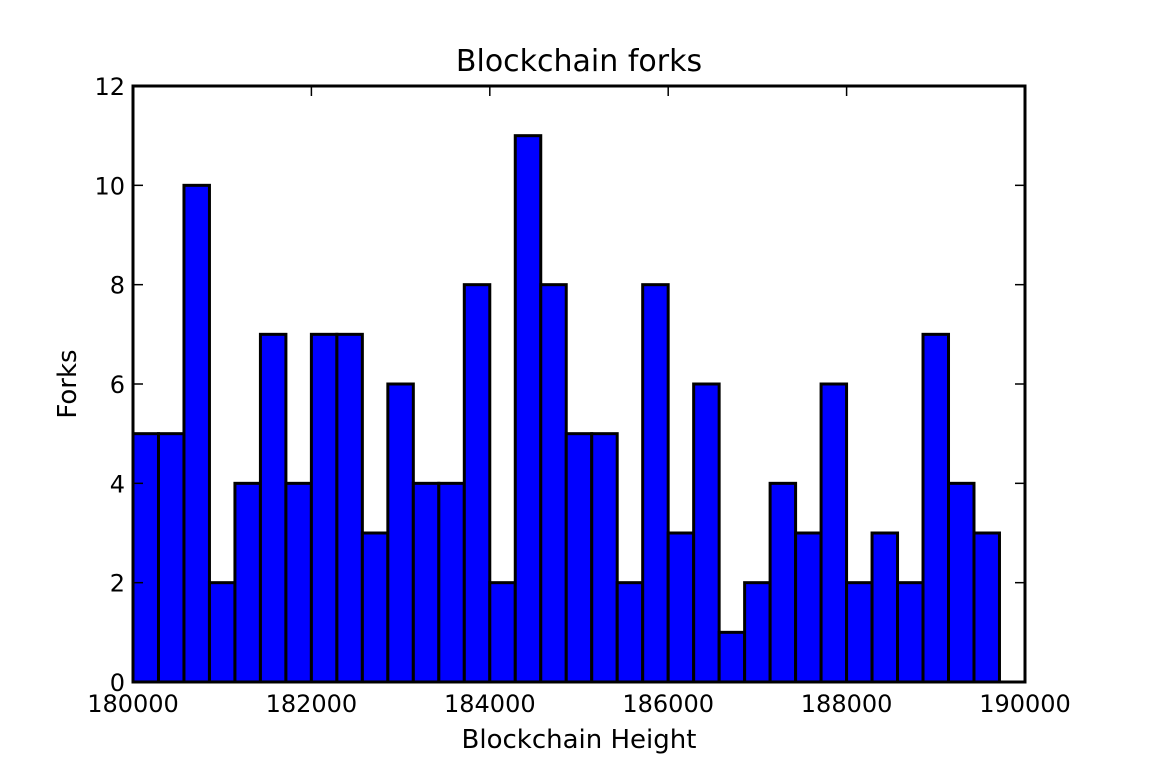 The image size is (1169, 775). I want to click on x-tick-label: 186000, so click(668, 704).